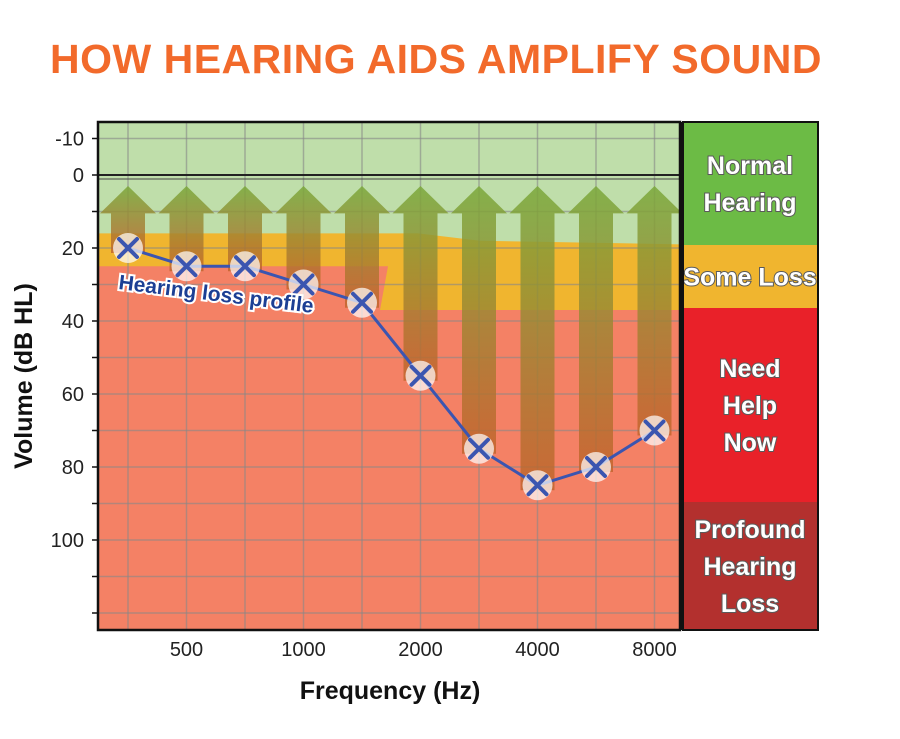  What do you see at coordinates (749, 530) in the screenshot?
I see `zone-label: Profound` at bounding box center [749, 530].